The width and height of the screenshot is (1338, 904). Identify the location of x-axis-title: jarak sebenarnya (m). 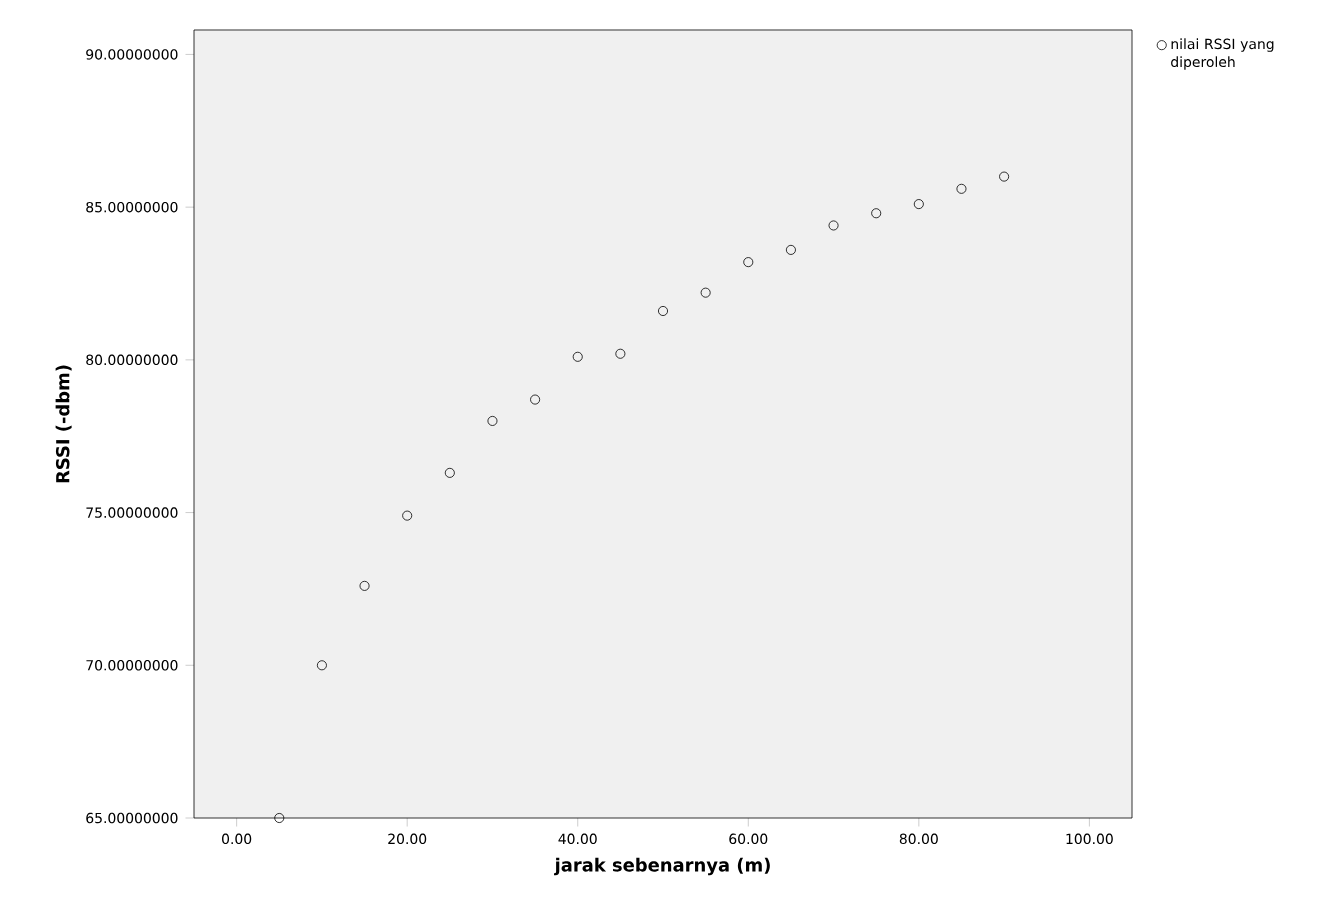
(662, 866).